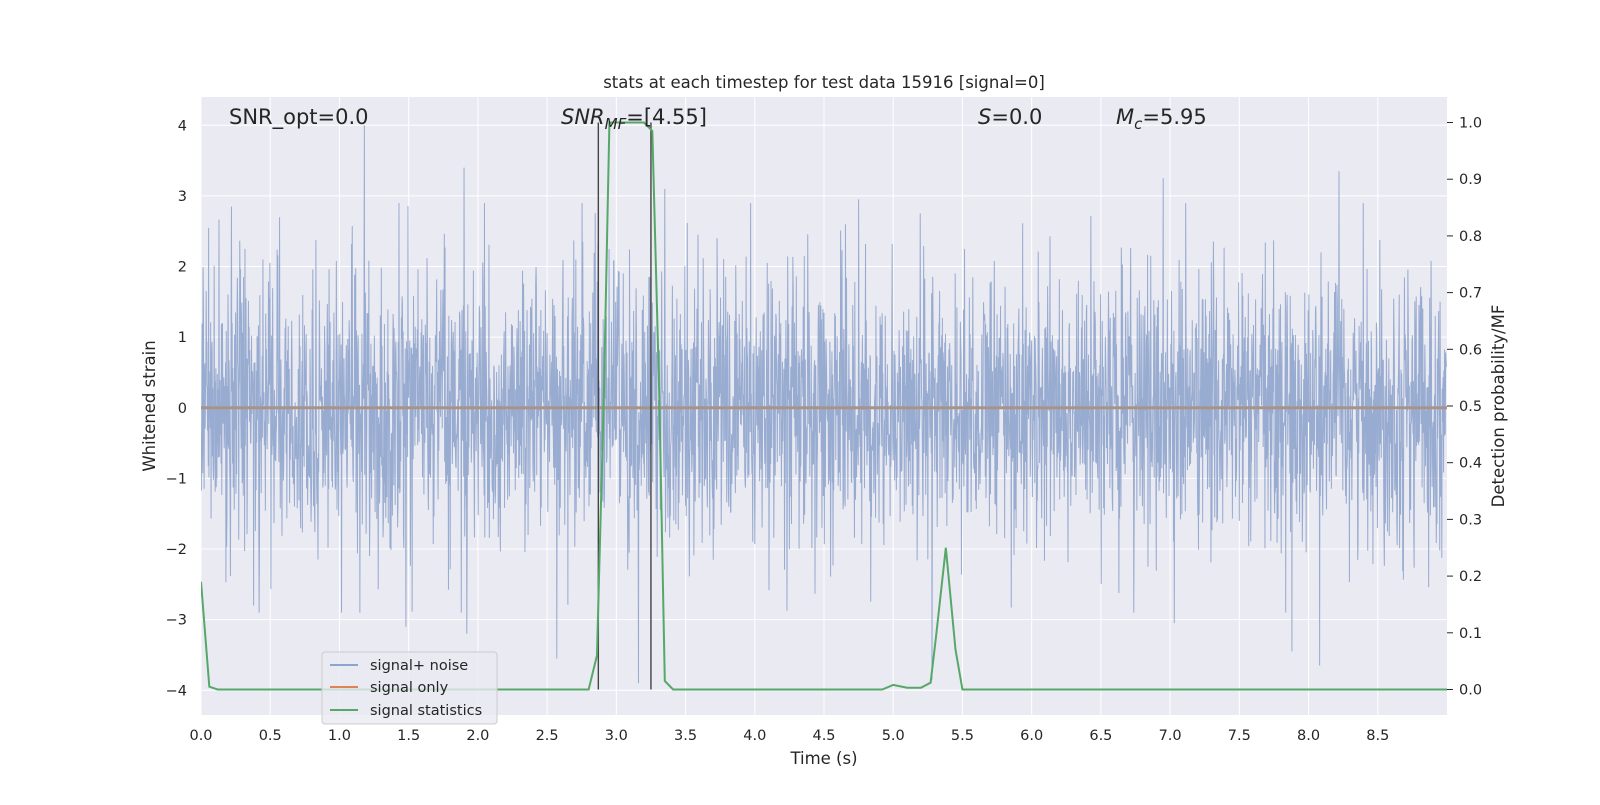 Image resolution: width=1600 pixels, height=805 pixels. Describe the element at coordinates (547, 736) in the screenshot. I see `x-tick-label: 2.5` at that location.